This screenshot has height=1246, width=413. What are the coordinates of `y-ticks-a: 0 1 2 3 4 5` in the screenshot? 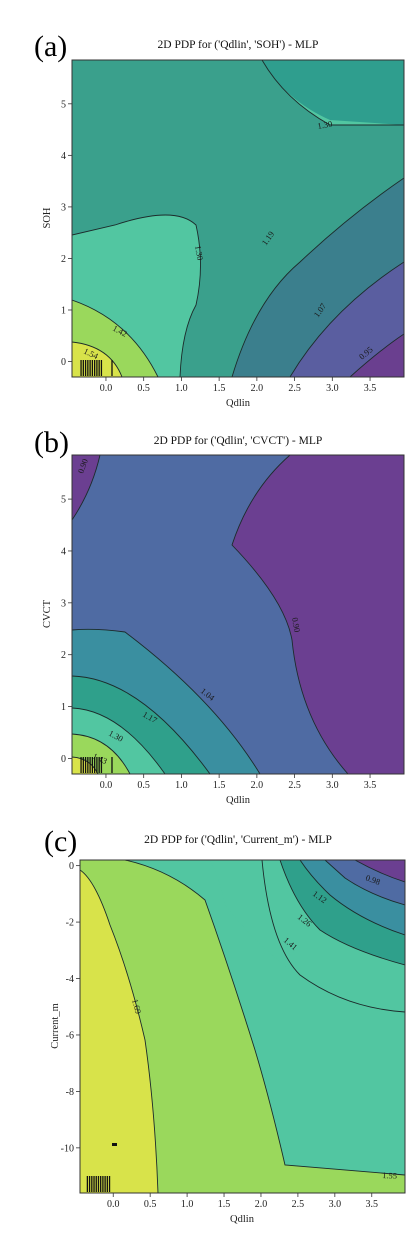 It's located at (66, 233).